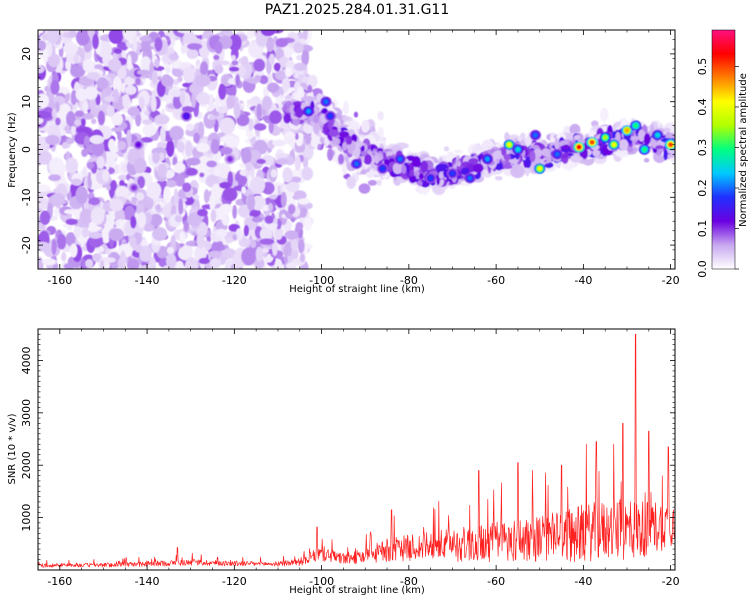 The width and height of the screenshot is (750, 600). What do you see at coordinates (26, 102) in the screenshot?
I see `y-tick-label: 10` at bounding box center [26, 102].